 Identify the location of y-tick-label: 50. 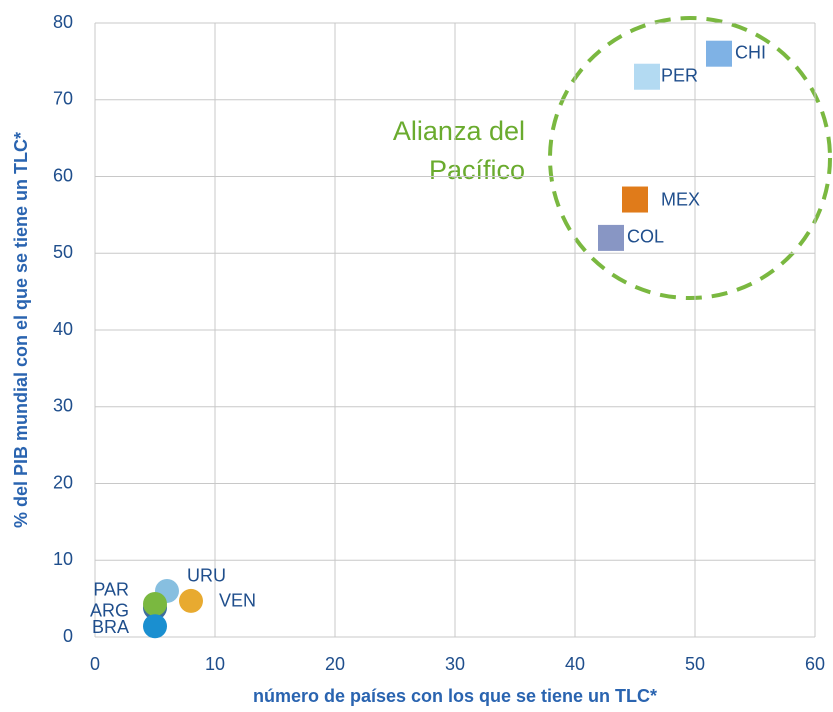
(63, 252).